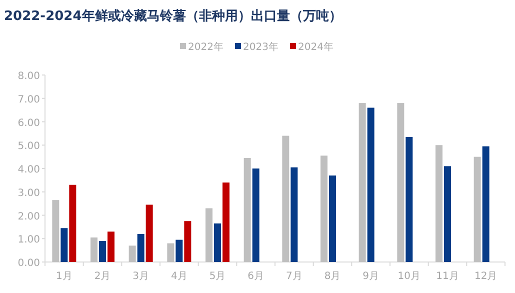 Image resolution: width=515 pixels, height=293 pixels. Describe the element at coordinates (409, 276) in the screenshot. I see `x-tick-label: 10月` at that location.